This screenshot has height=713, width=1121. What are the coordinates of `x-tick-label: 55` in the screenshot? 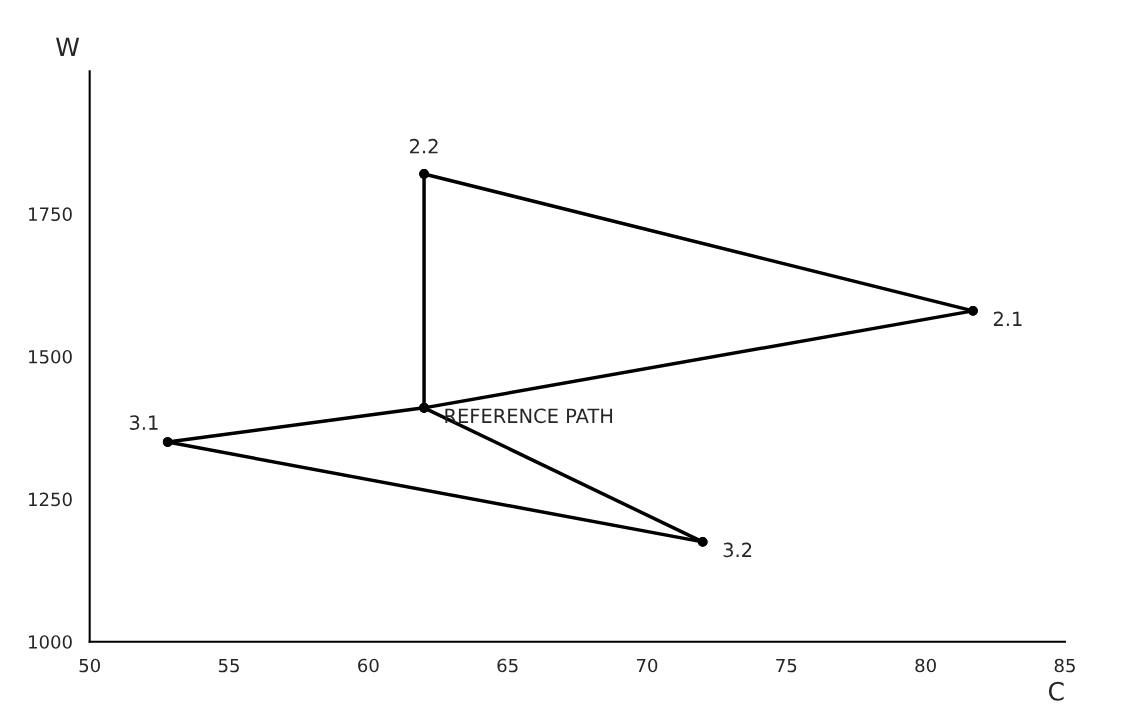 It's located at (228, 665).